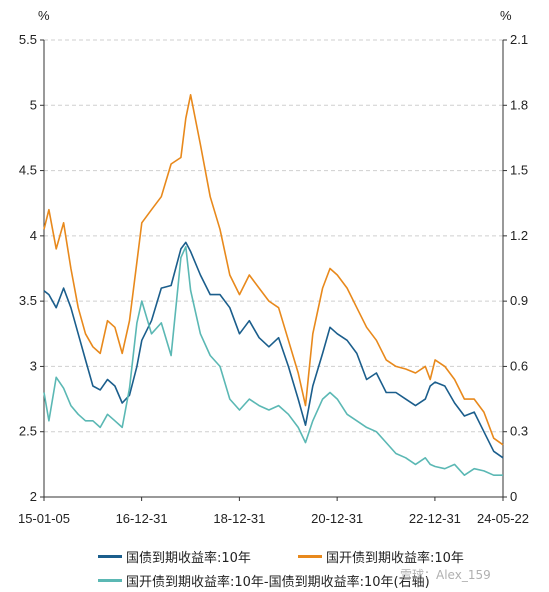 The height and width of the screenshot is (592, 549). I want to click on y-left-tick-label: 4, so click(33, 235).